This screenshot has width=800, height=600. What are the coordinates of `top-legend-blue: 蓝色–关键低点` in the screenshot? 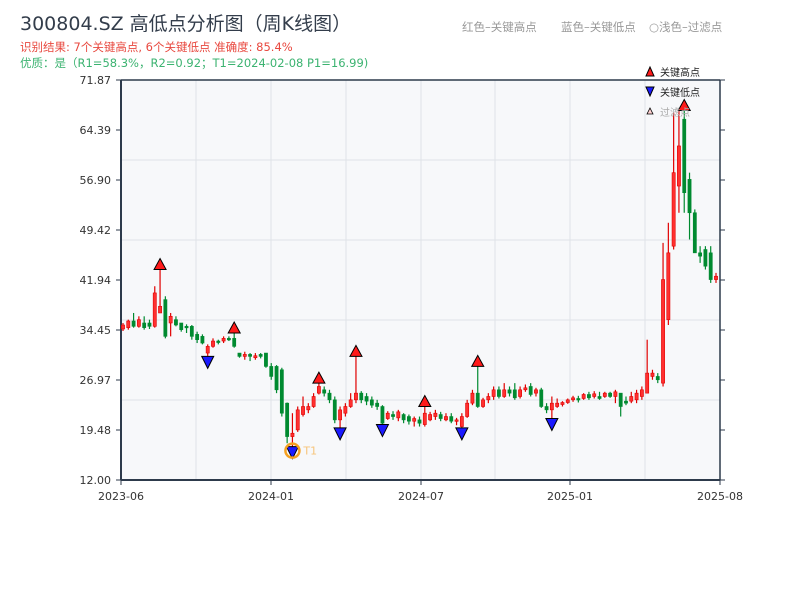 It's located at (598, 27).